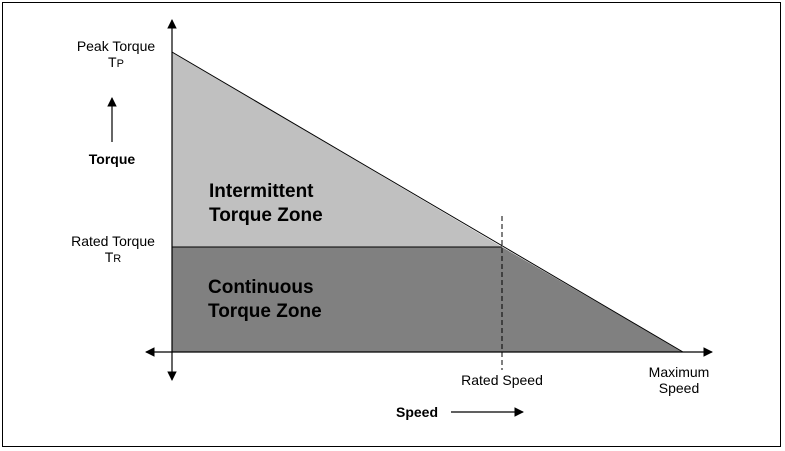 Image resolution: width=785 pixels, height=451 pixels. I want to click on intermittent-zone-line2: Torque Zone, so click(266, 215).